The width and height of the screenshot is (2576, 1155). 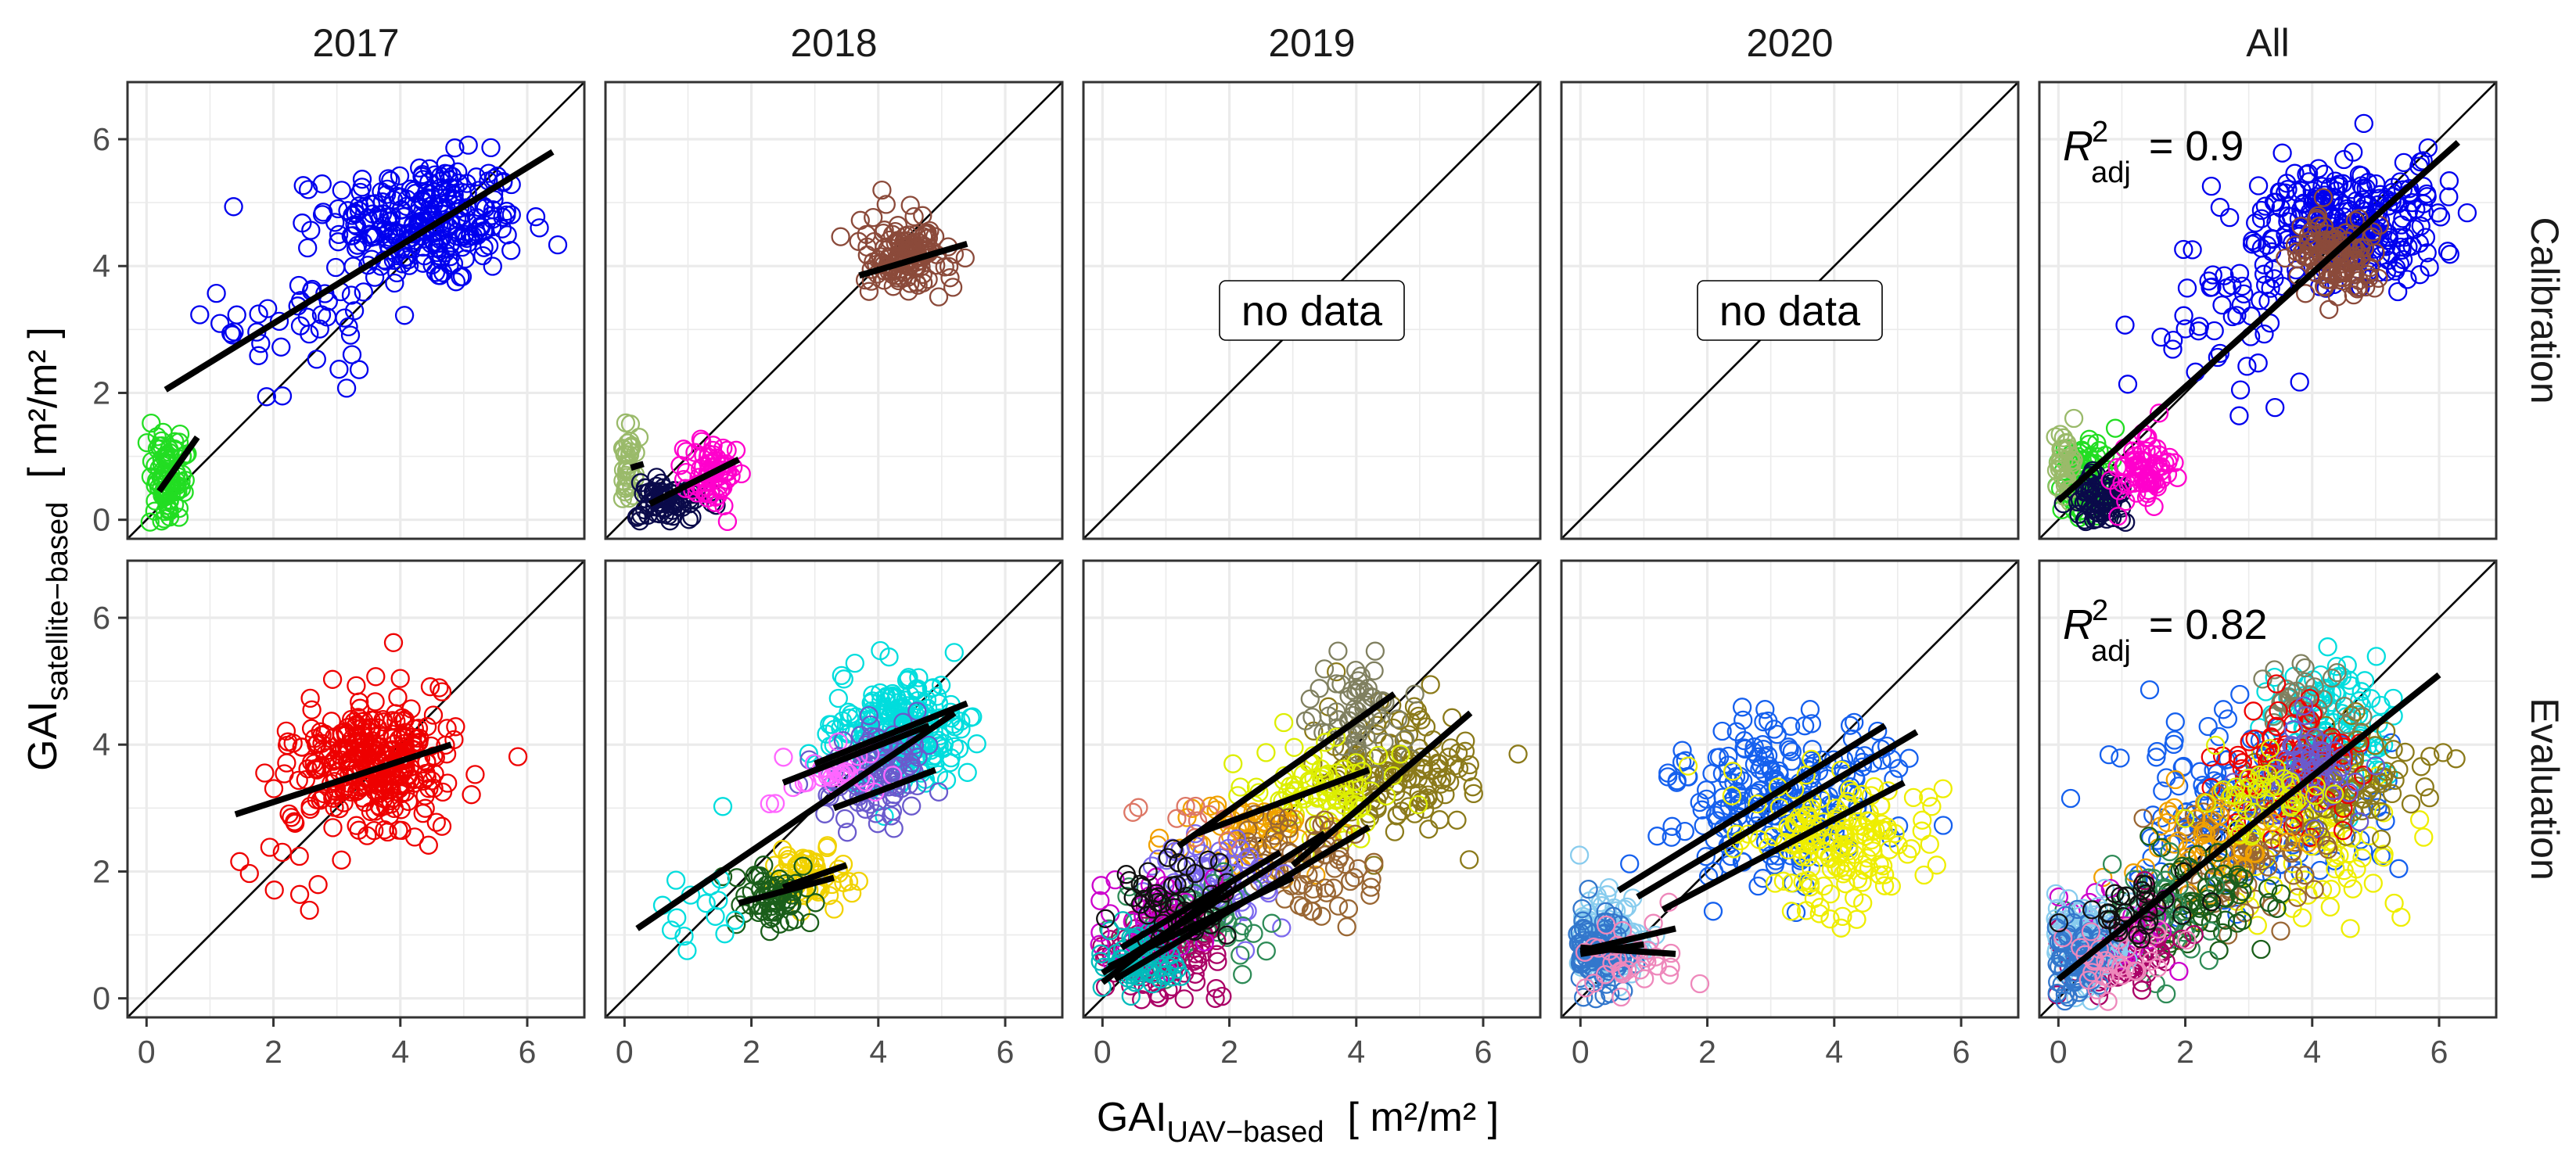 What do you see at coordinates (834, 815) in the screenshot?
I see `panel-evaluation-2018: 0 2 4 6` at bounding box center [834, 815].